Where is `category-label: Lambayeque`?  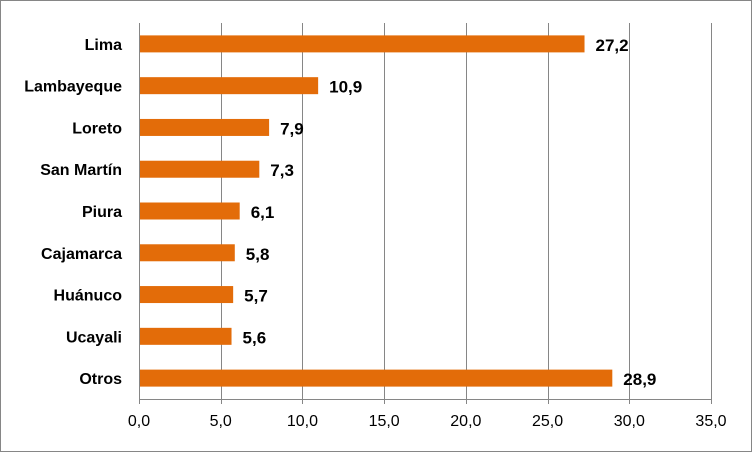
category-label: Lambayeque is located at coordinates (73, 87).